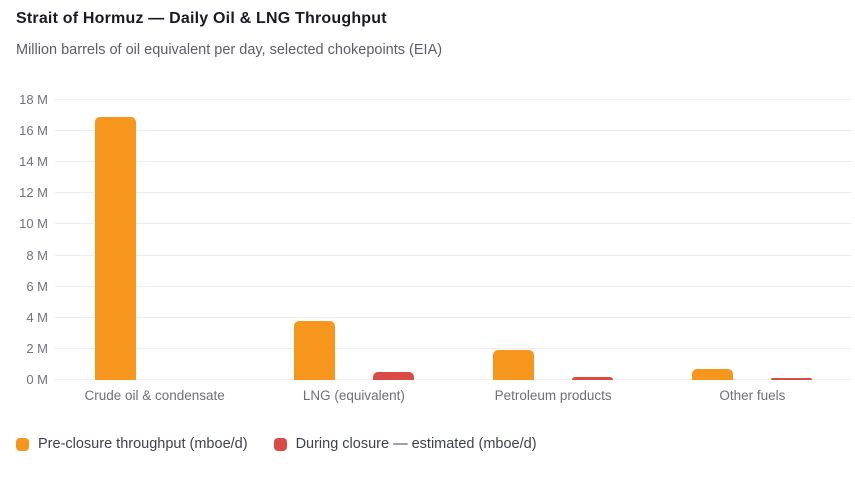 The height and width of the screenshot is (477, 855). Describe the element at coordinates (353, 395) in the screenshot. I see `category-label: LNG (equivalent)` at that location.